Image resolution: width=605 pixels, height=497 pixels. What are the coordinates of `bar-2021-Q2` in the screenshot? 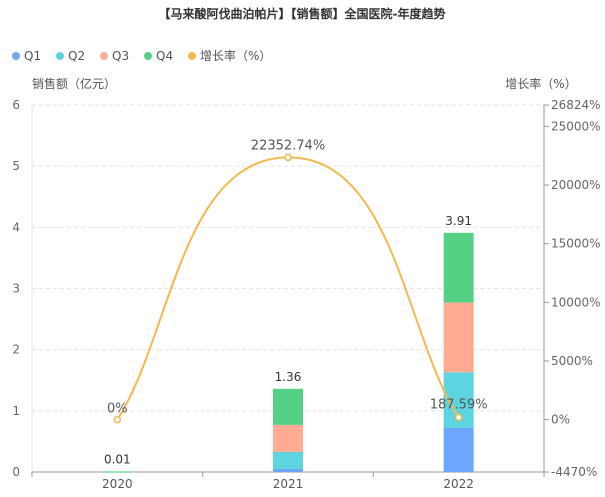 It's located at (288, 460).